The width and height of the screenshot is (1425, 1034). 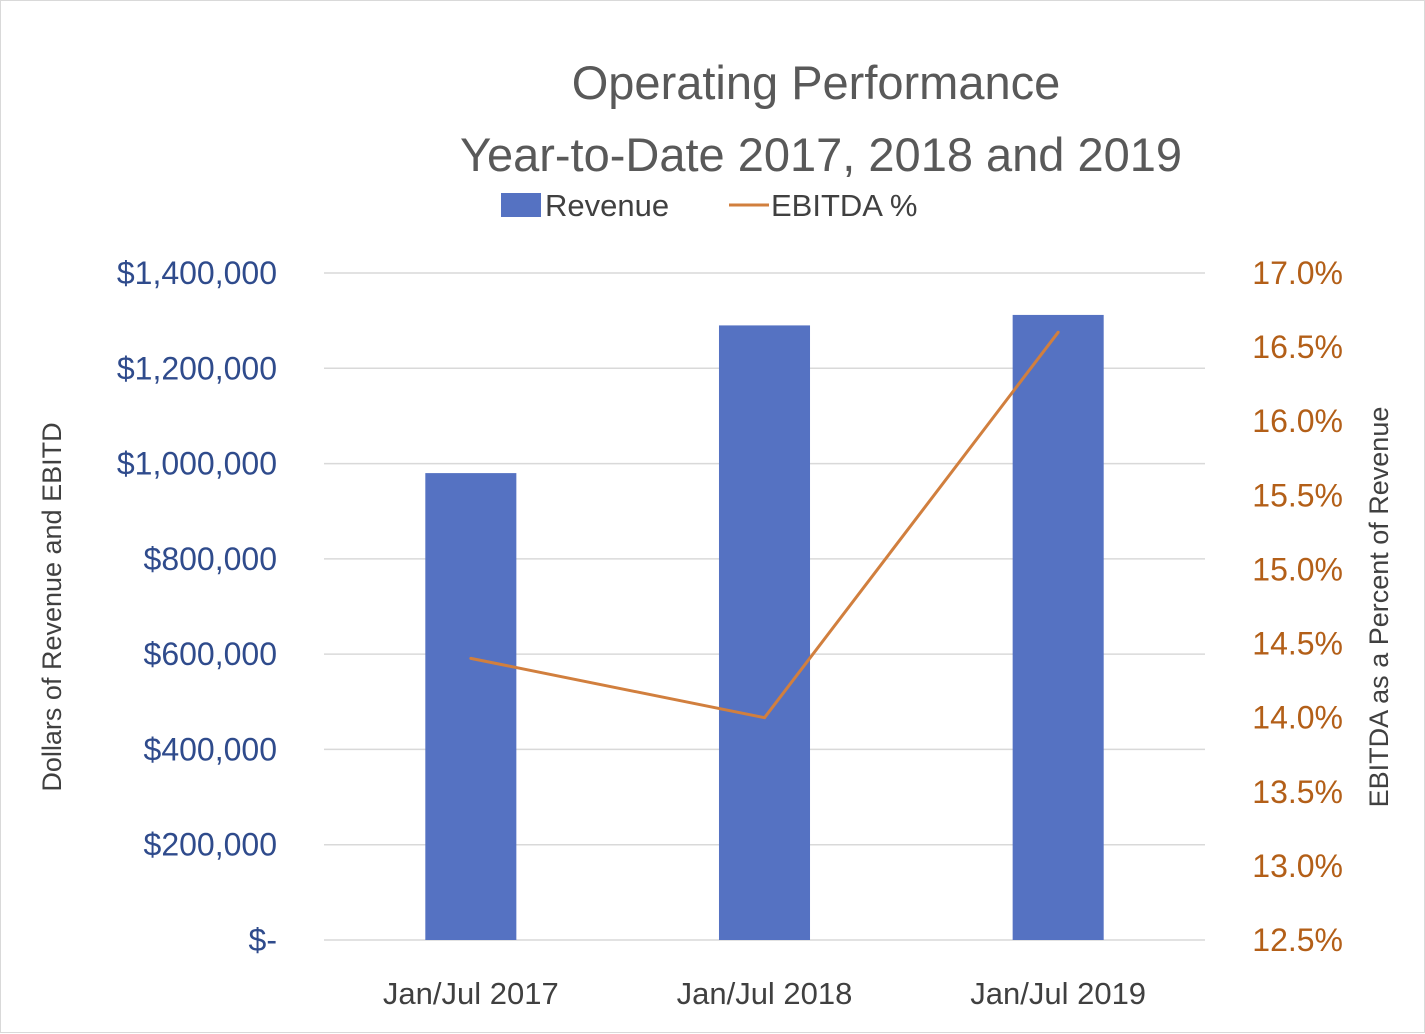 What do you see at coordinates (1297, 421) in the screenshot?
I see `right-y-tick-label: 16.0%` at bounding box center [1297, 421].